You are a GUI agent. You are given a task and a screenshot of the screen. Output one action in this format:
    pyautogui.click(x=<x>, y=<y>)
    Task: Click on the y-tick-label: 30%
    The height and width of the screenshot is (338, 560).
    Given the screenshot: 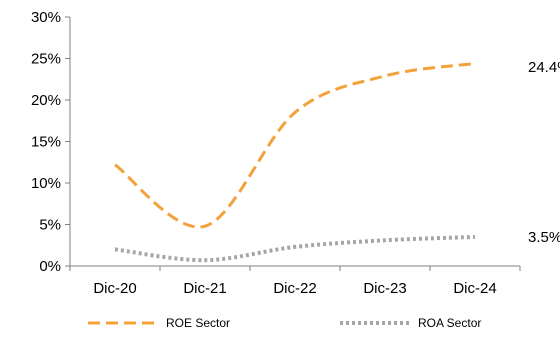 What is the action you would take?
    pyautogui.click(x=46, y=17)
    